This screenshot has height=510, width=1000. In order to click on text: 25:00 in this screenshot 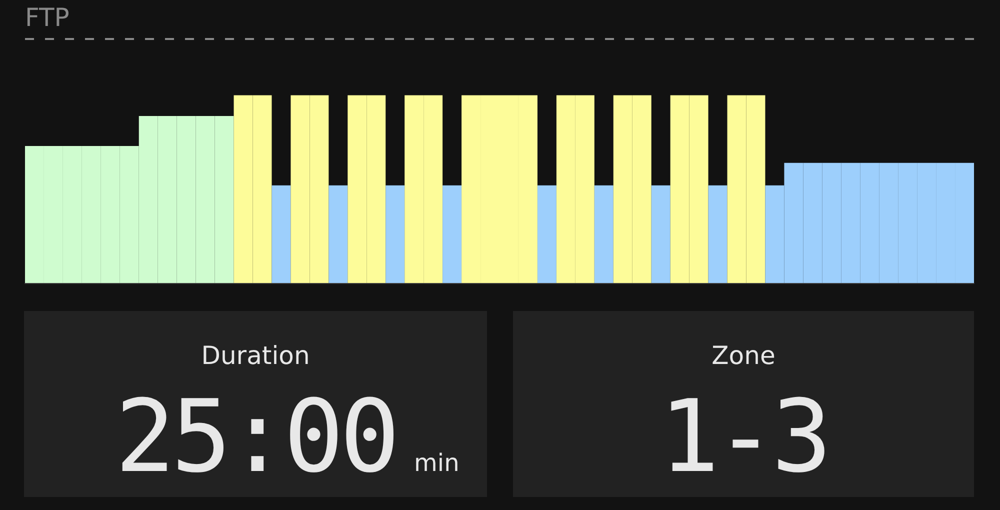, I will do `click(255, 436)`.